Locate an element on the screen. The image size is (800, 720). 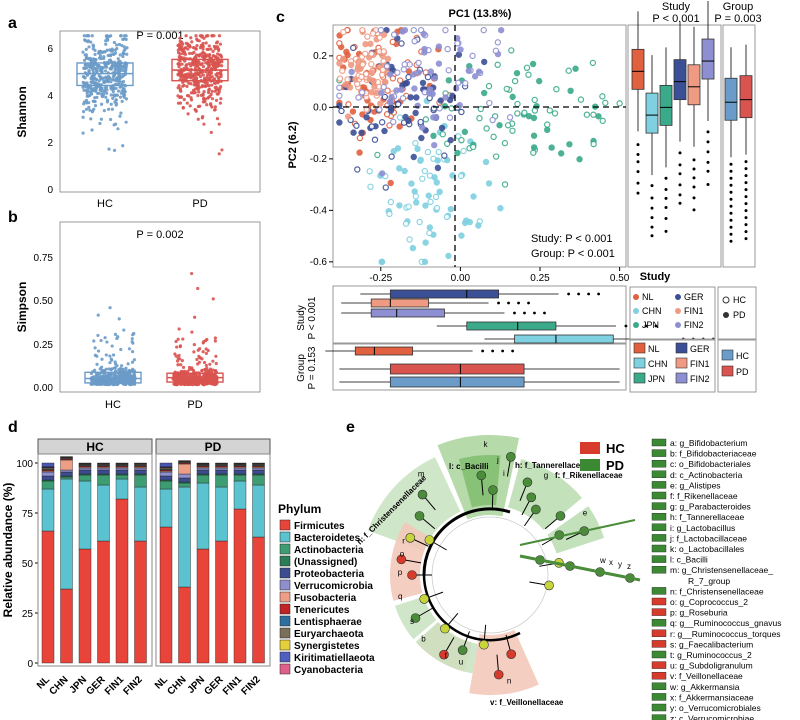
bar-hc-chn-firmicutes is located at coordinates (66, 626).